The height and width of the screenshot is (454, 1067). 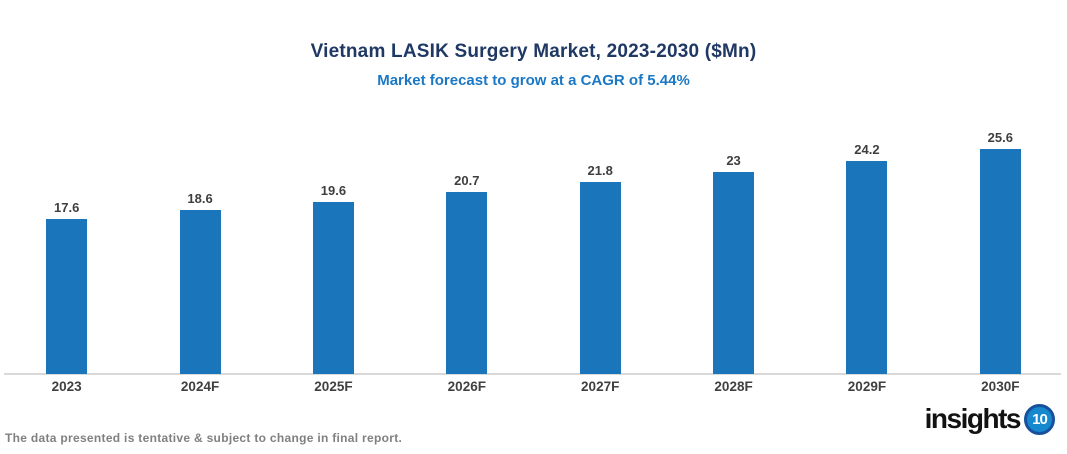 What do you see at coordinates (1000, 386) in the screenshot?
I see `x-axis-label: 2030F` at bounding box center [1000, 386].